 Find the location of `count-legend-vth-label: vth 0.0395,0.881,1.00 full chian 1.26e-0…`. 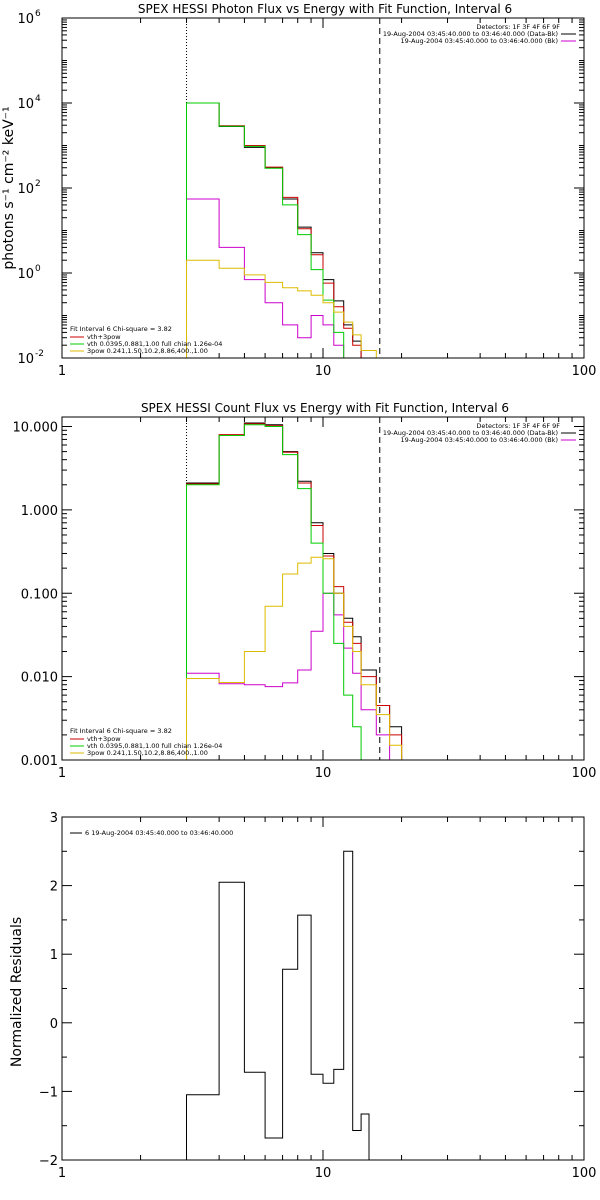

count-legend-vth-label: vth 0.0395,0.881,1.00 full chian 1.26e-0… is located at coordinates (154, 746).